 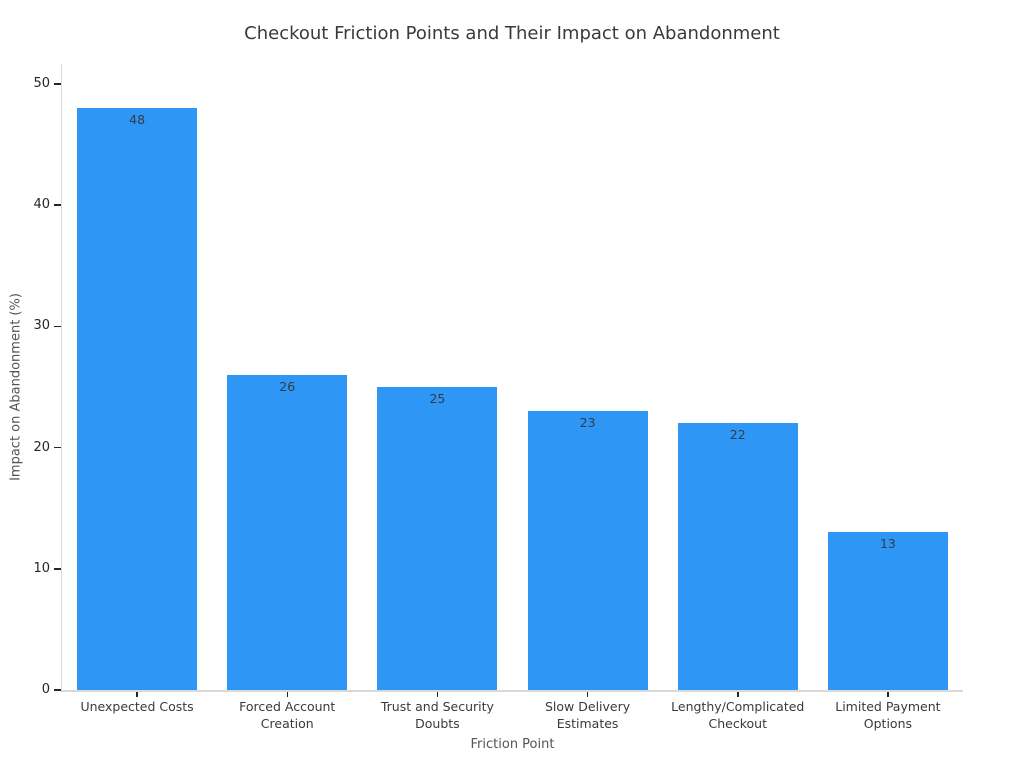 I want to click on x-category-label: Unexpected Costs, so click(x=137, y=706).